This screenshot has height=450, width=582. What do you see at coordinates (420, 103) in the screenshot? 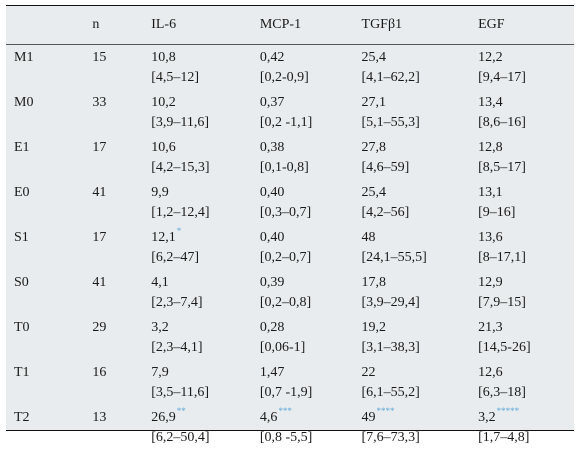
I see `tgf-median: 27,1` at bounding box center [420, 103].